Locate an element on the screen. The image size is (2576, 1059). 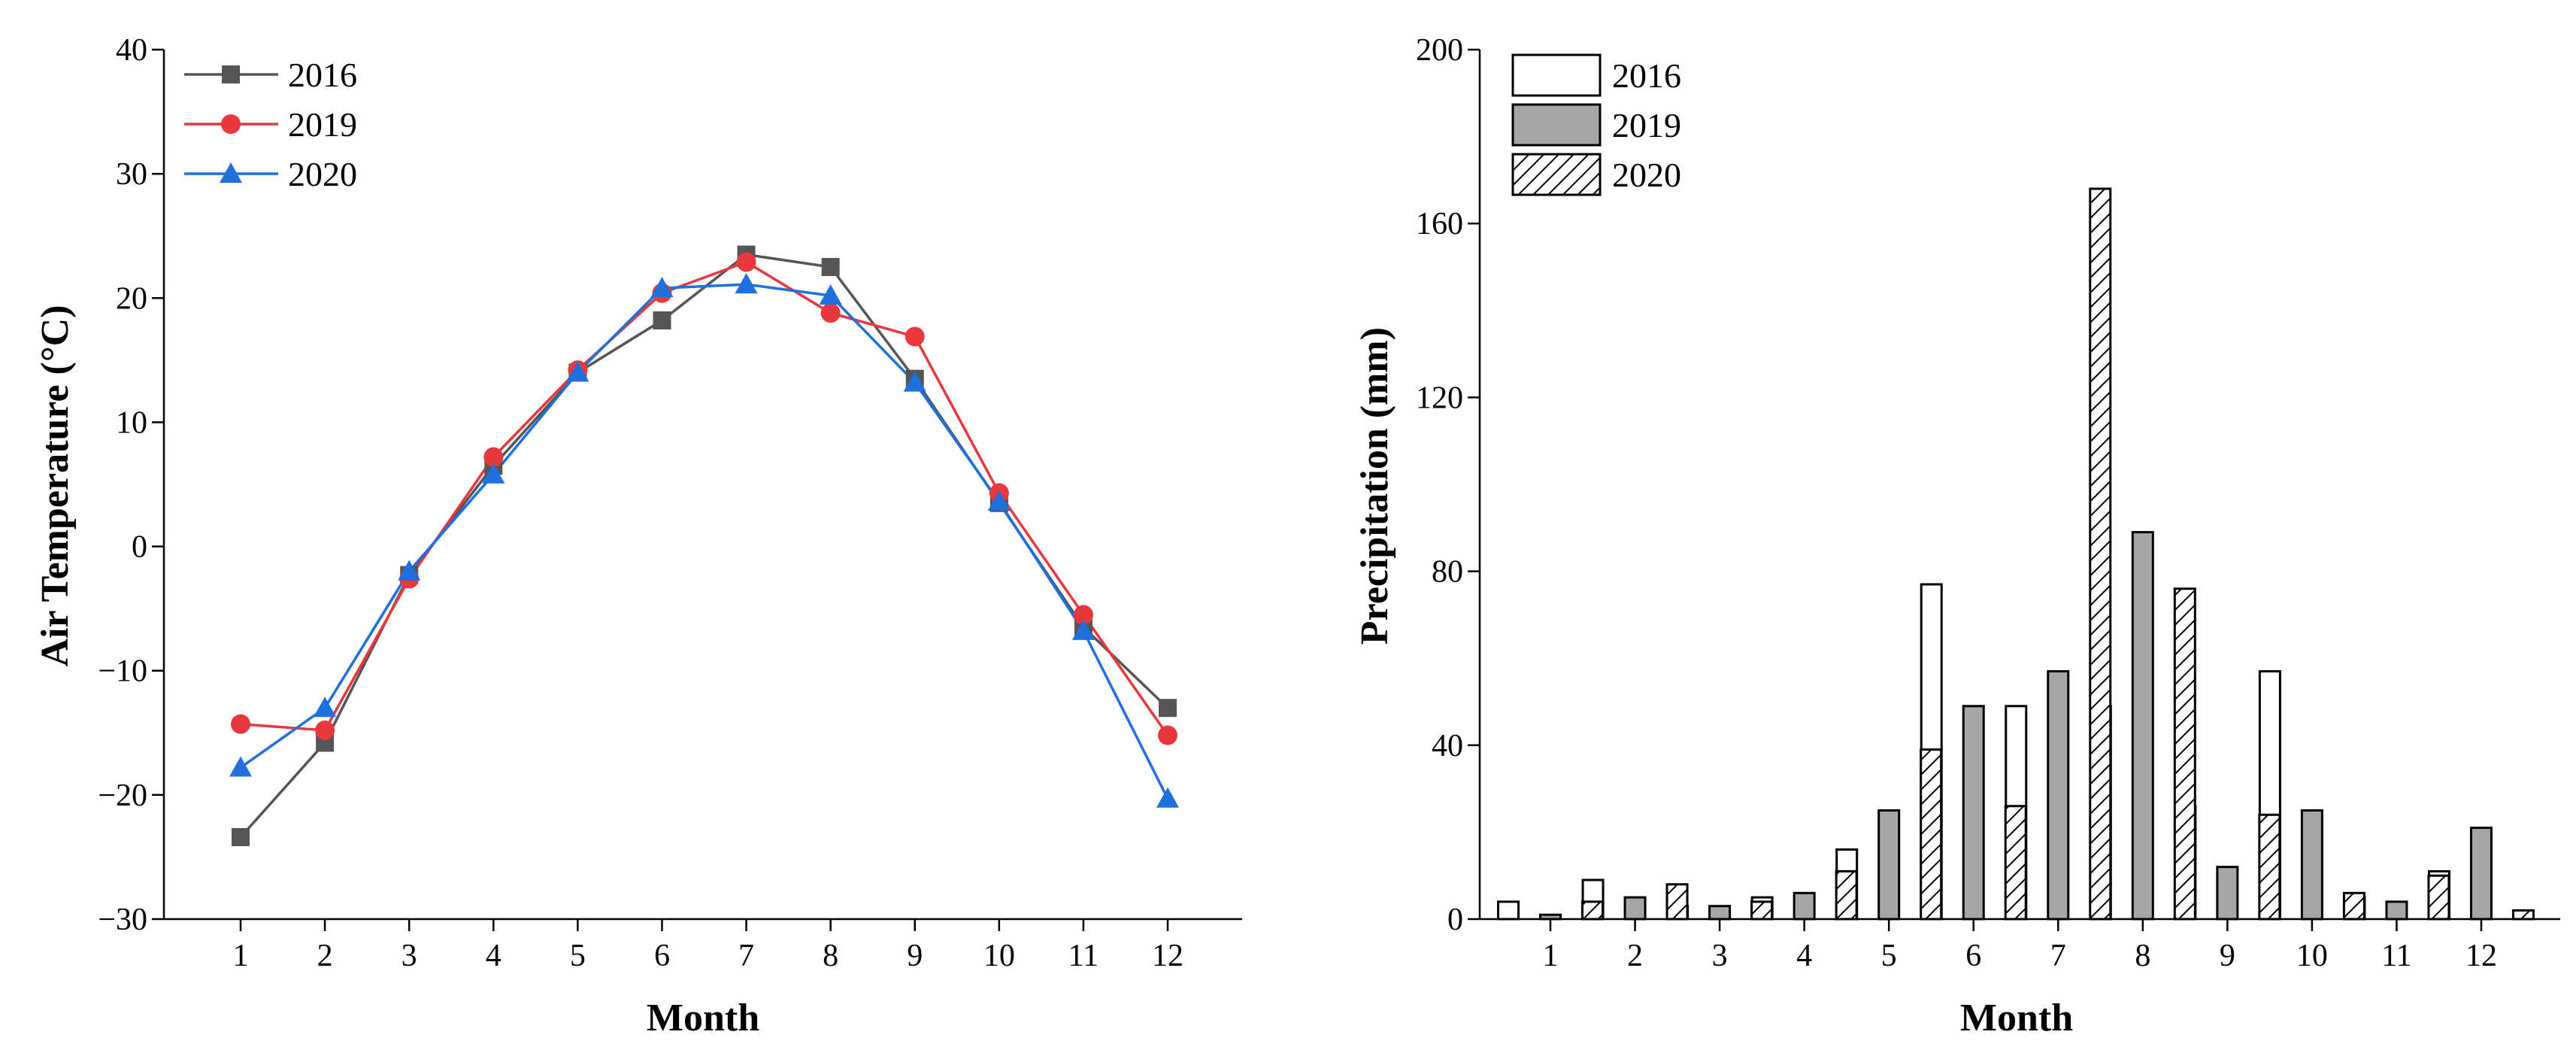
precipitation-x-tick-label: 5 is located at coordinates (1889, 956).